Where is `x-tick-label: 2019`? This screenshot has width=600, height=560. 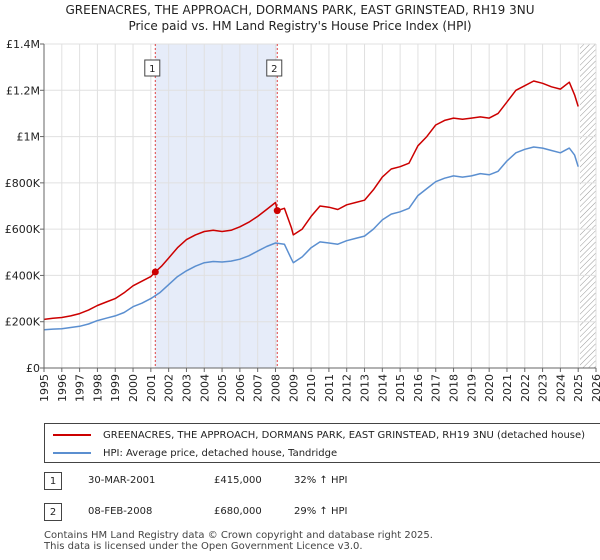 x-tick-label: 2019 is located at coordinates (471, 388).